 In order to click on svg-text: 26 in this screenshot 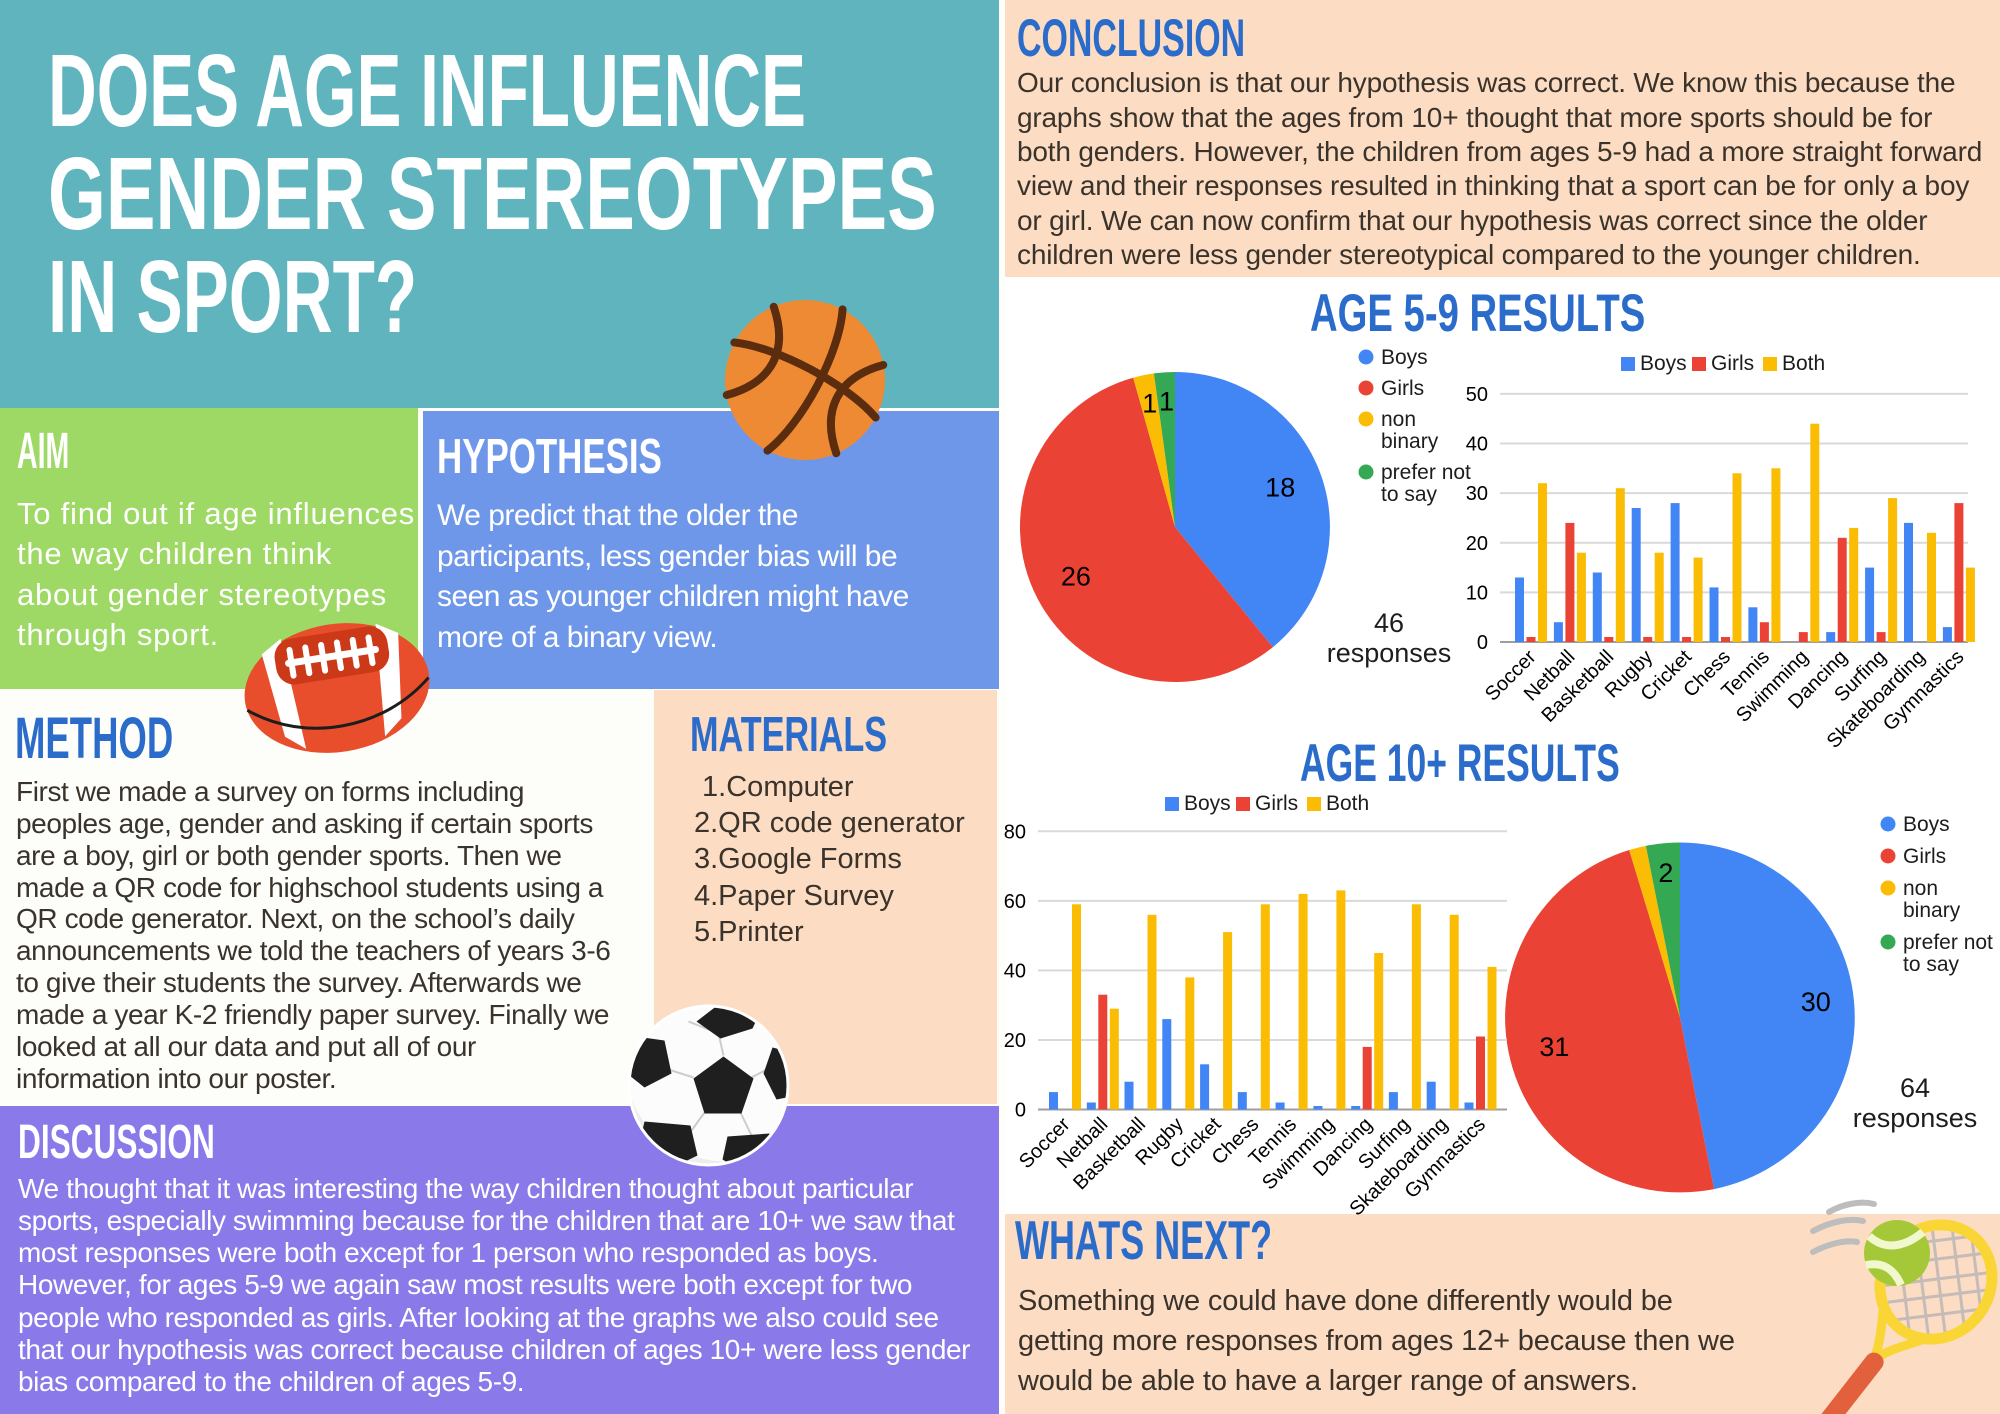, I will do `click(1076, 576)`.